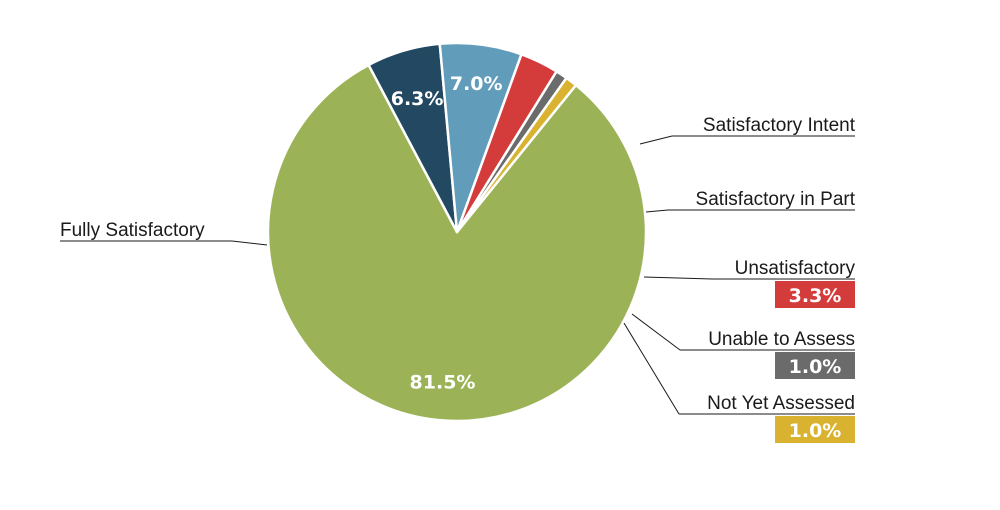 This screenshot has height=510, width=1000. I want to click on leader-line-unsatisfactory, so click(678, 278).